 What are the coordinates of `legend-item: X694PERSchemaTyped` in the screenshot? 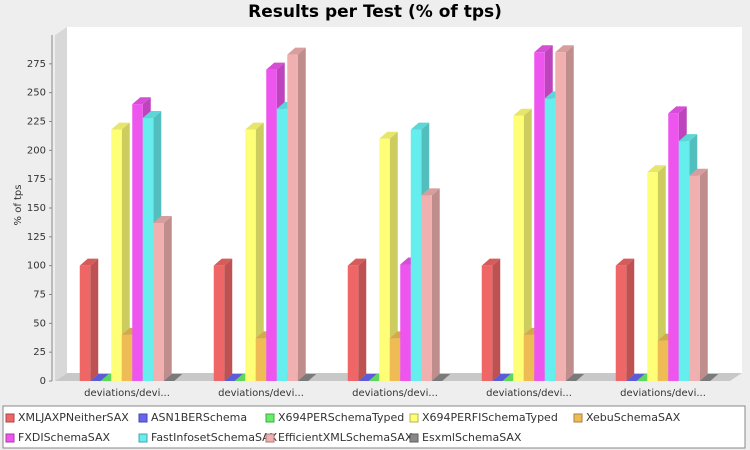 It's located at (334, 417).